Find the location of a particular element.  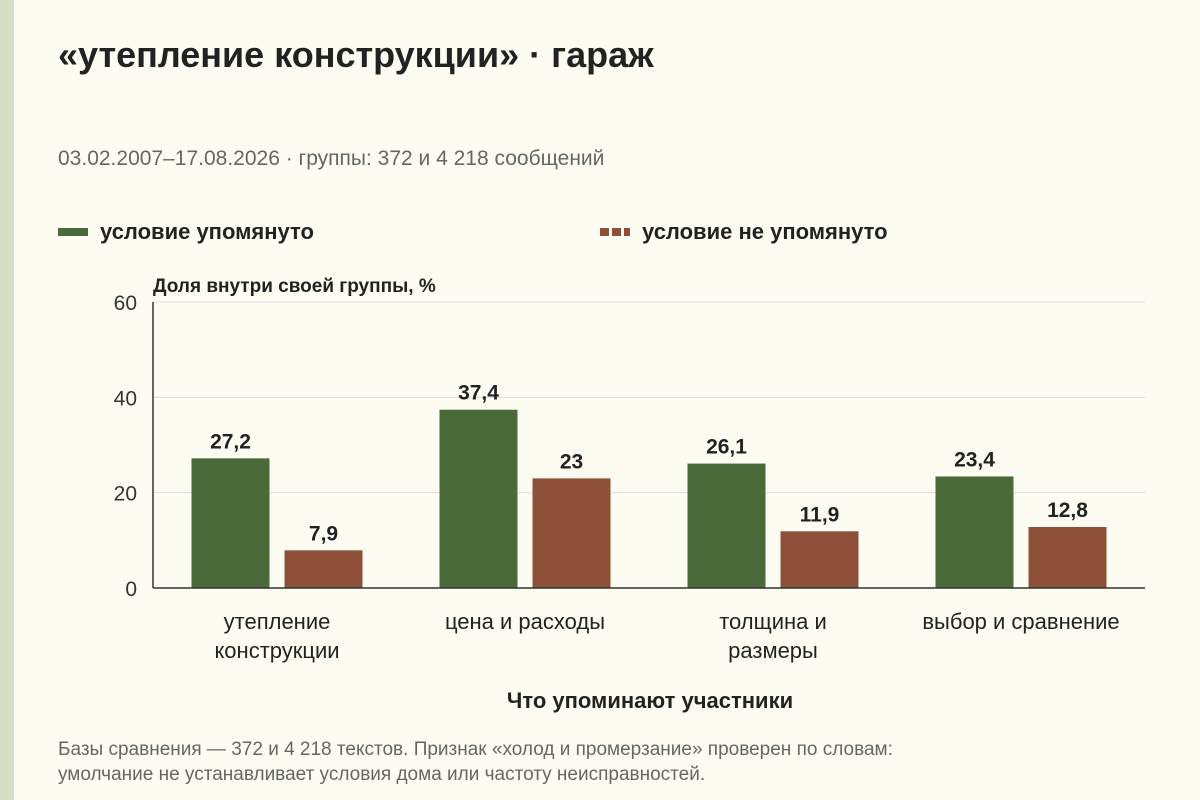

x-axis-label: Что упоминают участники is located at coordinates (650, 700).